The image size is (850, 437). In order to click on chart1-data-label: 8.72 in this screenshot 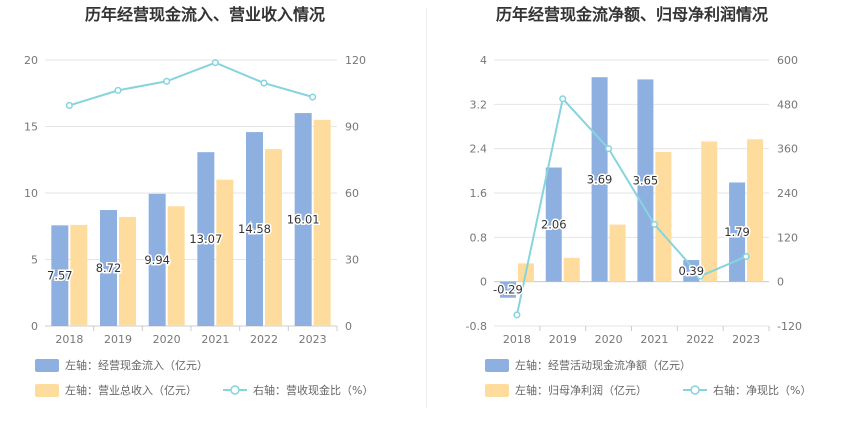, I will do `click(109, 268)`.